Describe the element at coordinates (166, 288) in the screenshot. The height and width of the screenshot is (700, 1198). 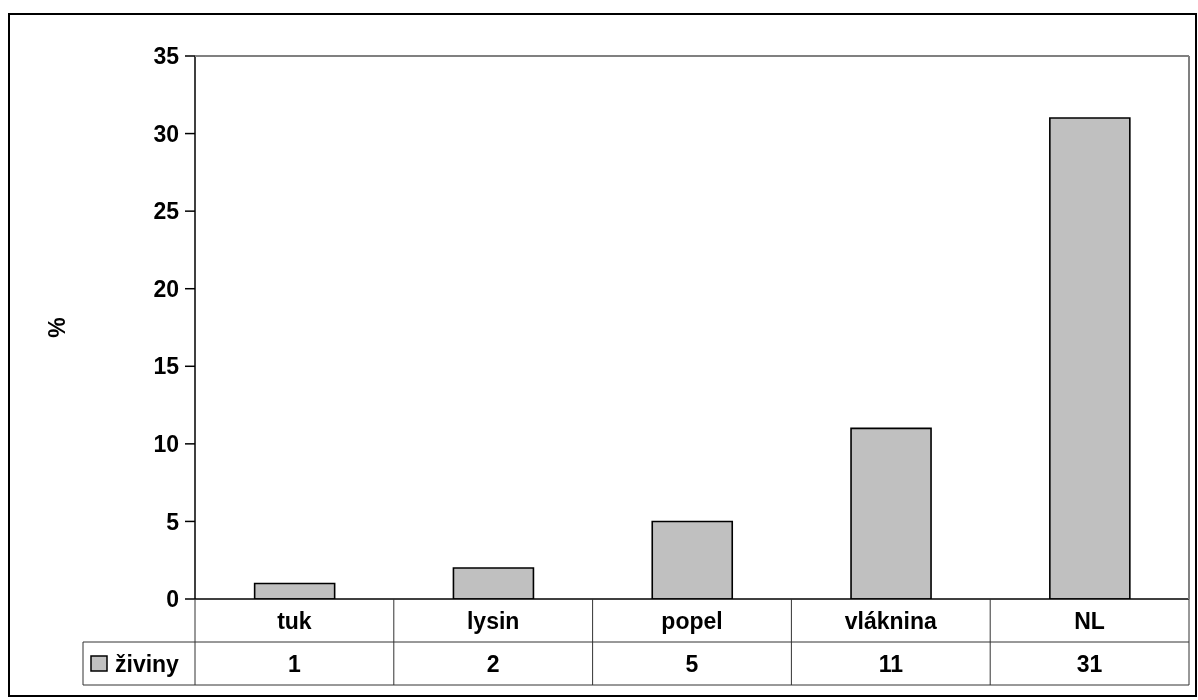
I see `y-tick-label: 20` at that location.